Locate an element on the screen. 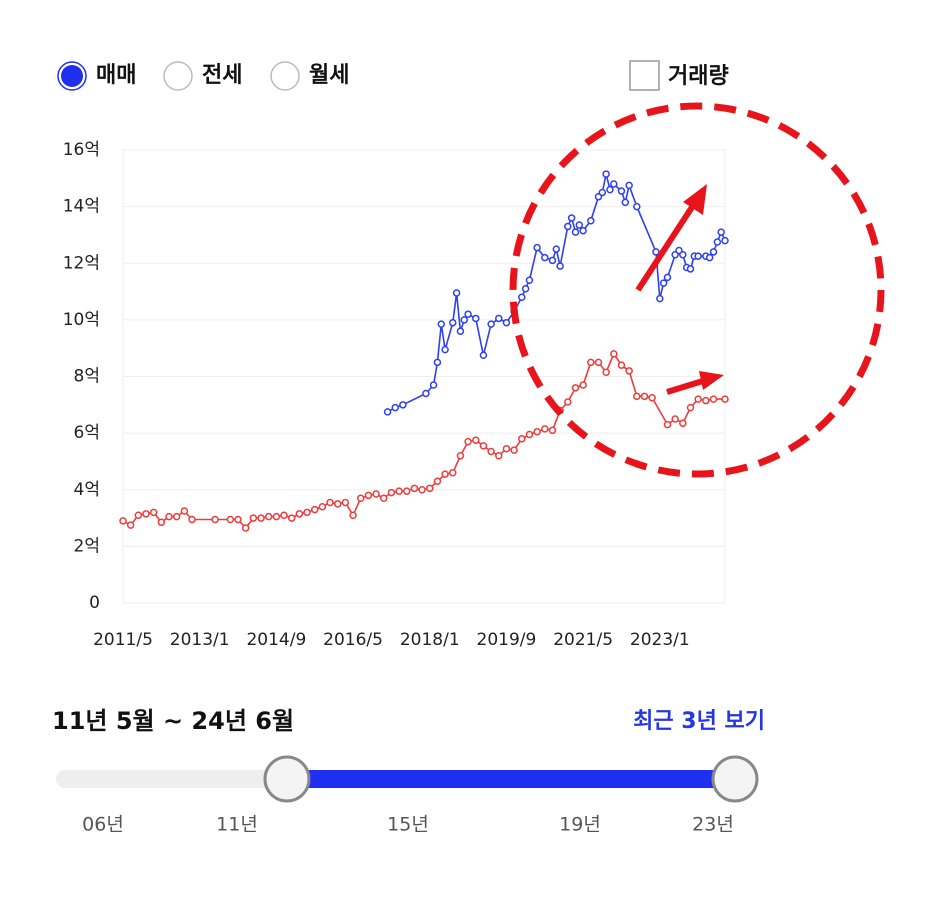 The image size is (927, 899). x-tick-label: 2018/1 is located at coordinates (430, 640).